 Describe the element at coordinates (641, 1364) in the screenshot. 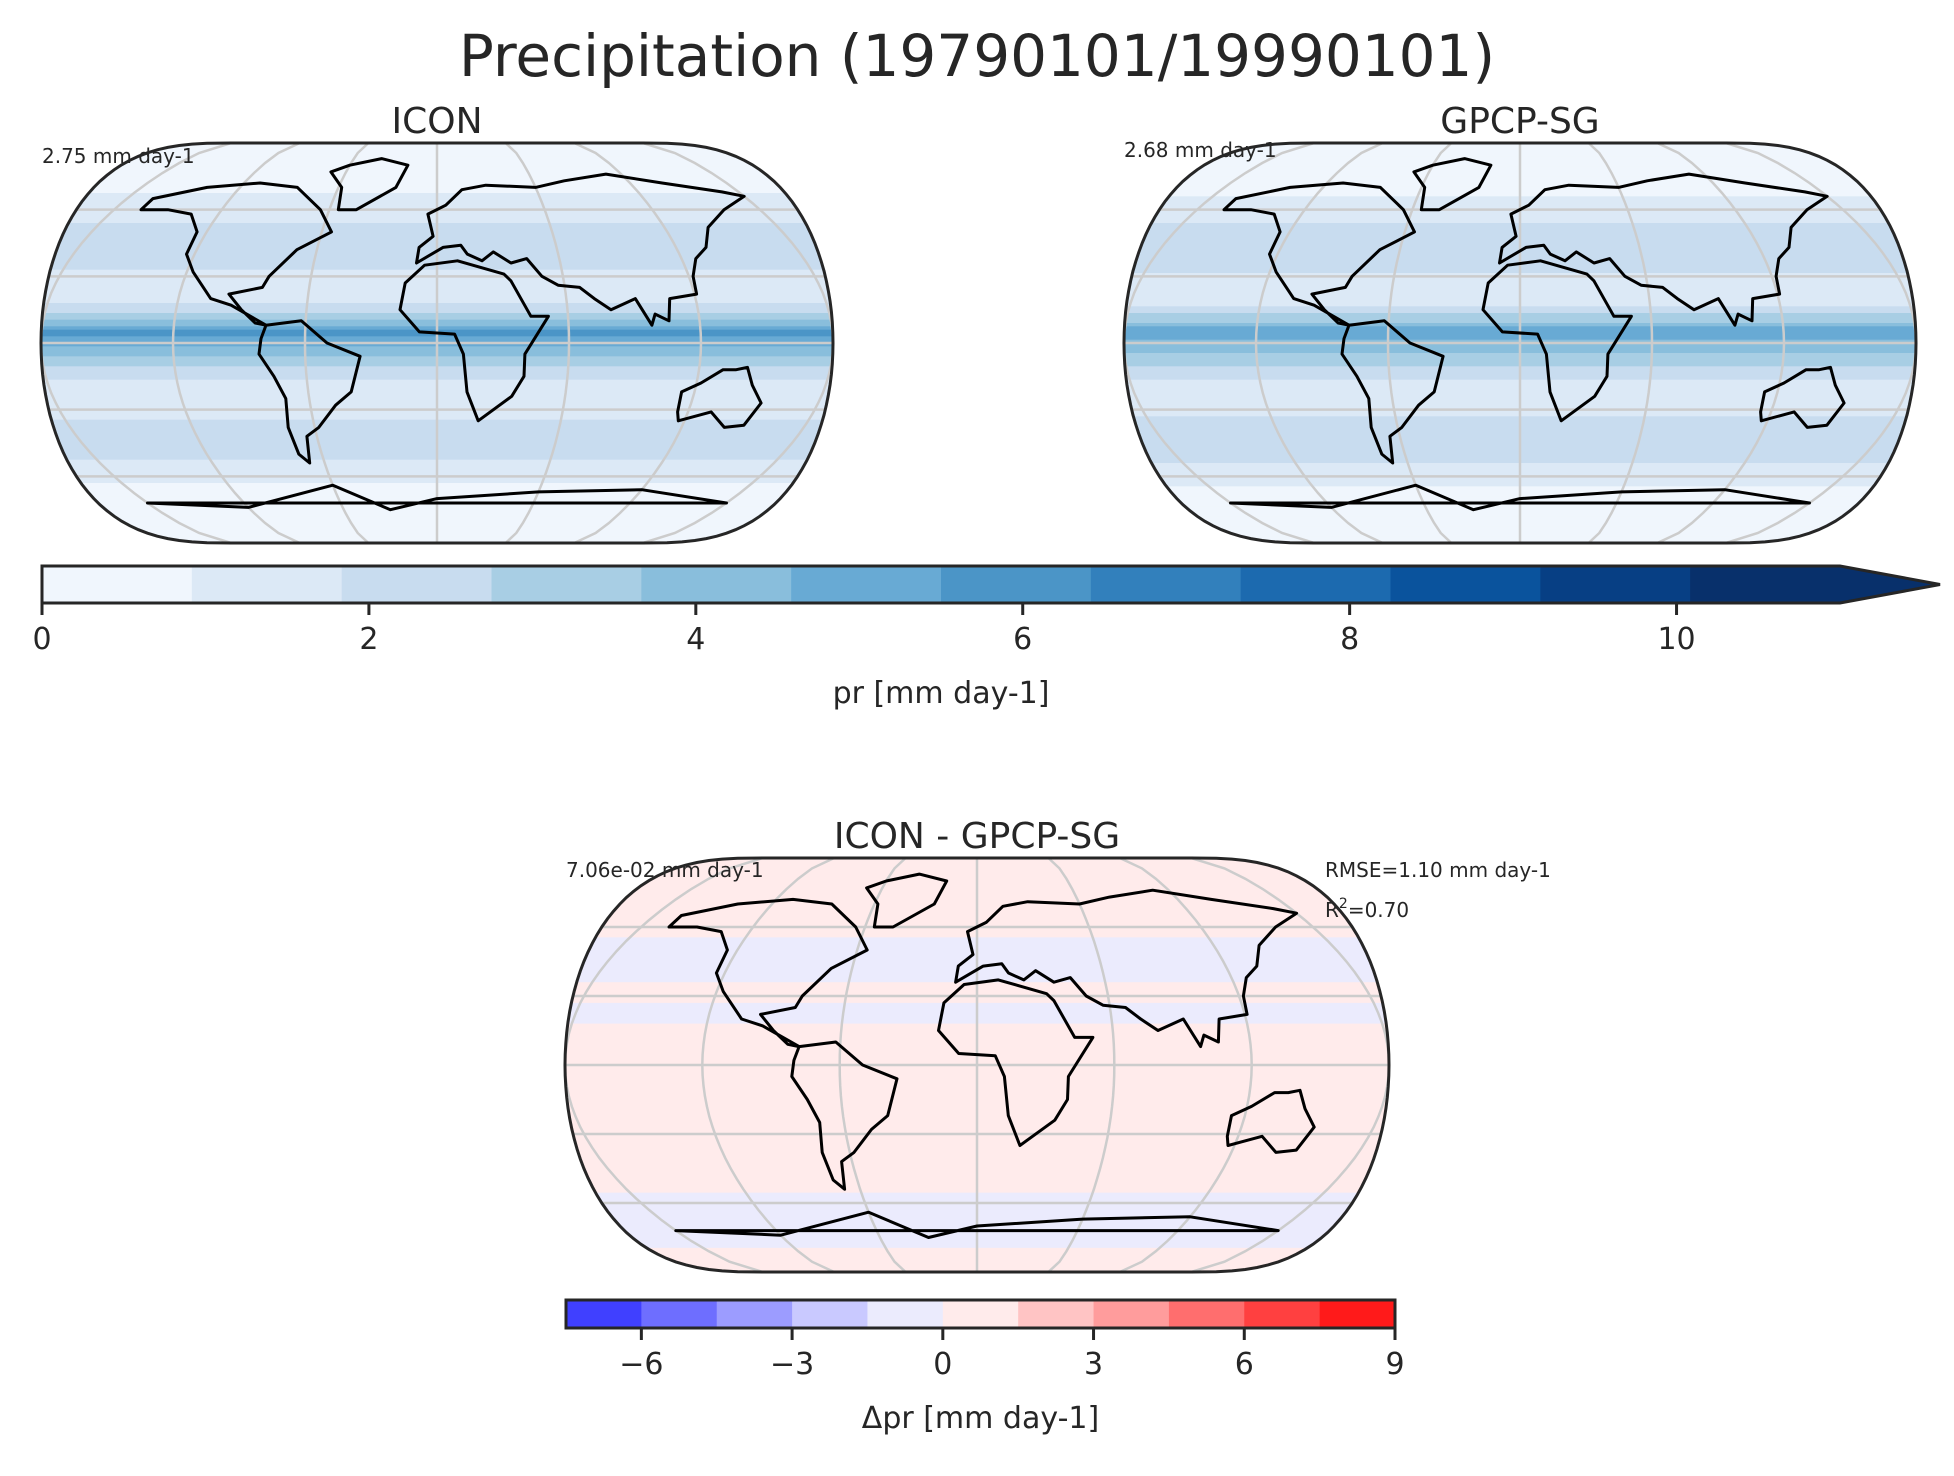

I see `colorbar-tick-label: −6` at that location.